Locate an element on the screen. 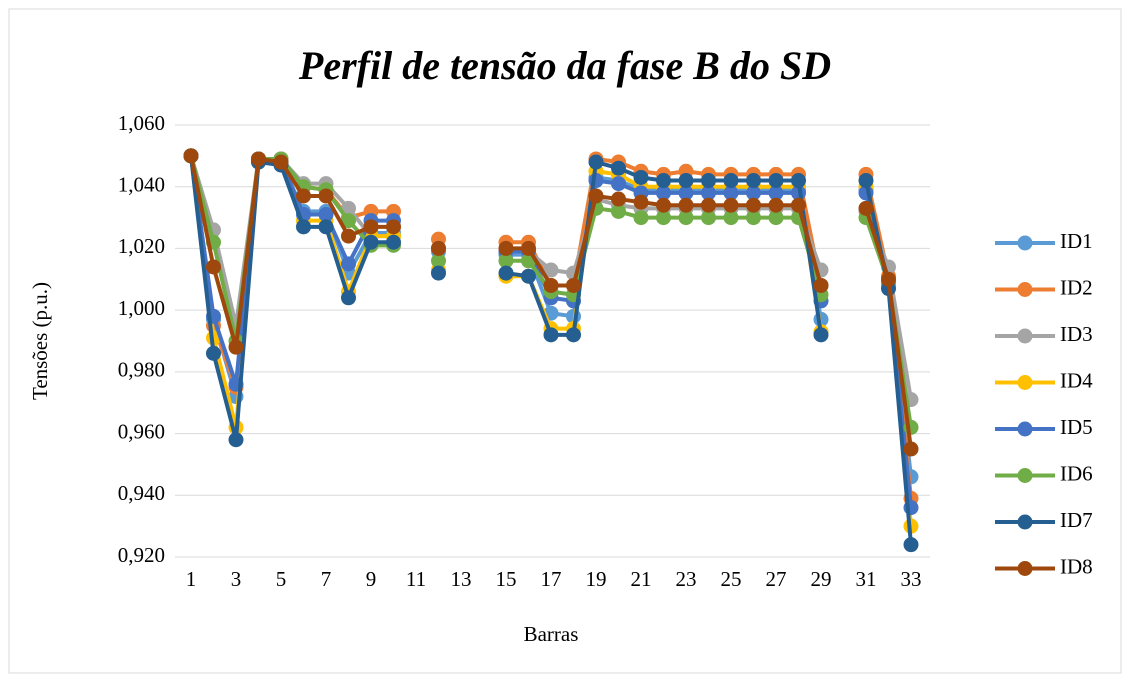  y-tick-label: 1,040 is located at coordinates (141, 185).